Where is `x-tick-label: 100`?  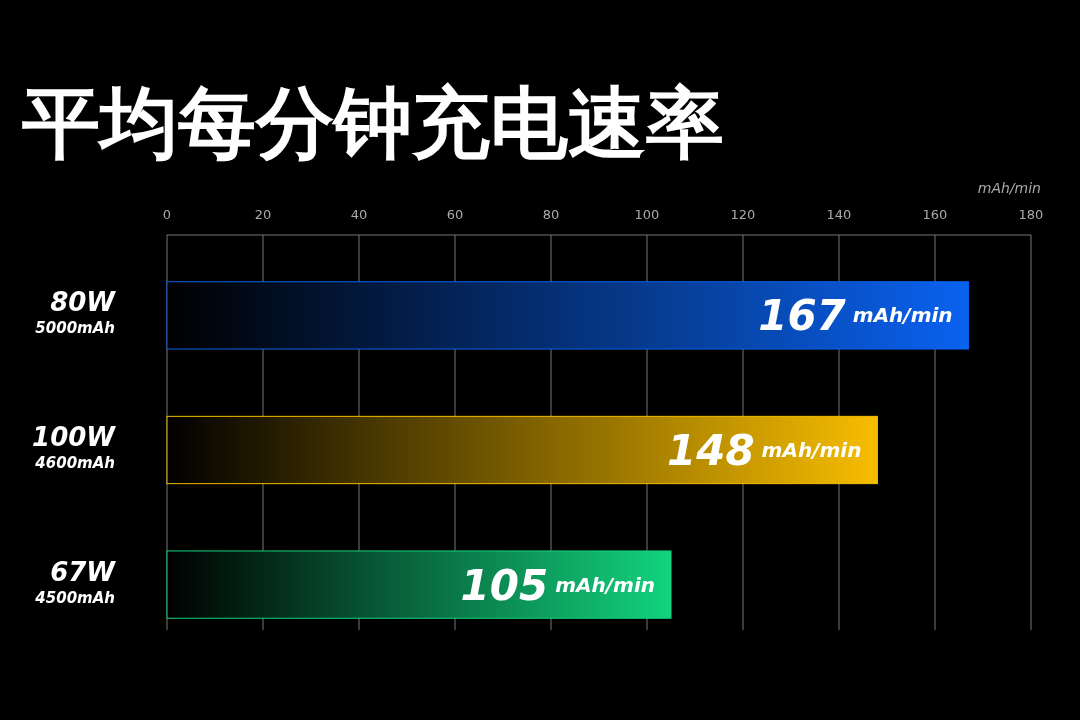 x-tick-label: 100 is located at coordinates (647, 214).